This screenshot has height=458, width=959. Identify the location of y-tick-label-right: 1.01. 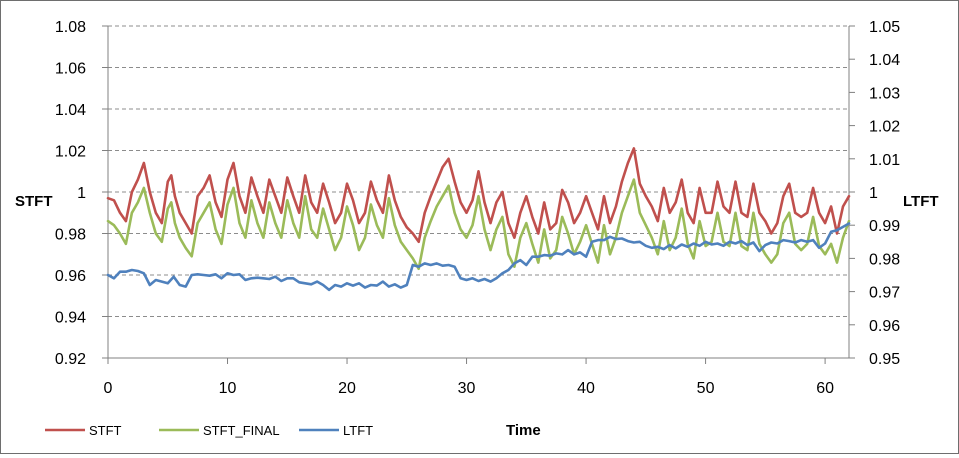
(884, 160).